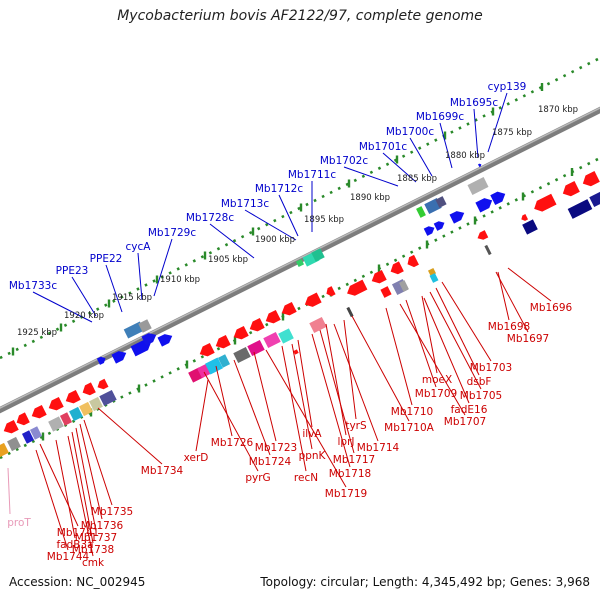 The width and height of the screenshot is (600, 600). What do you see at coordinates (276, 448) in the screenshot?
I see `reverse-gene-label: Mb1723` at bounding box center [276, 448].